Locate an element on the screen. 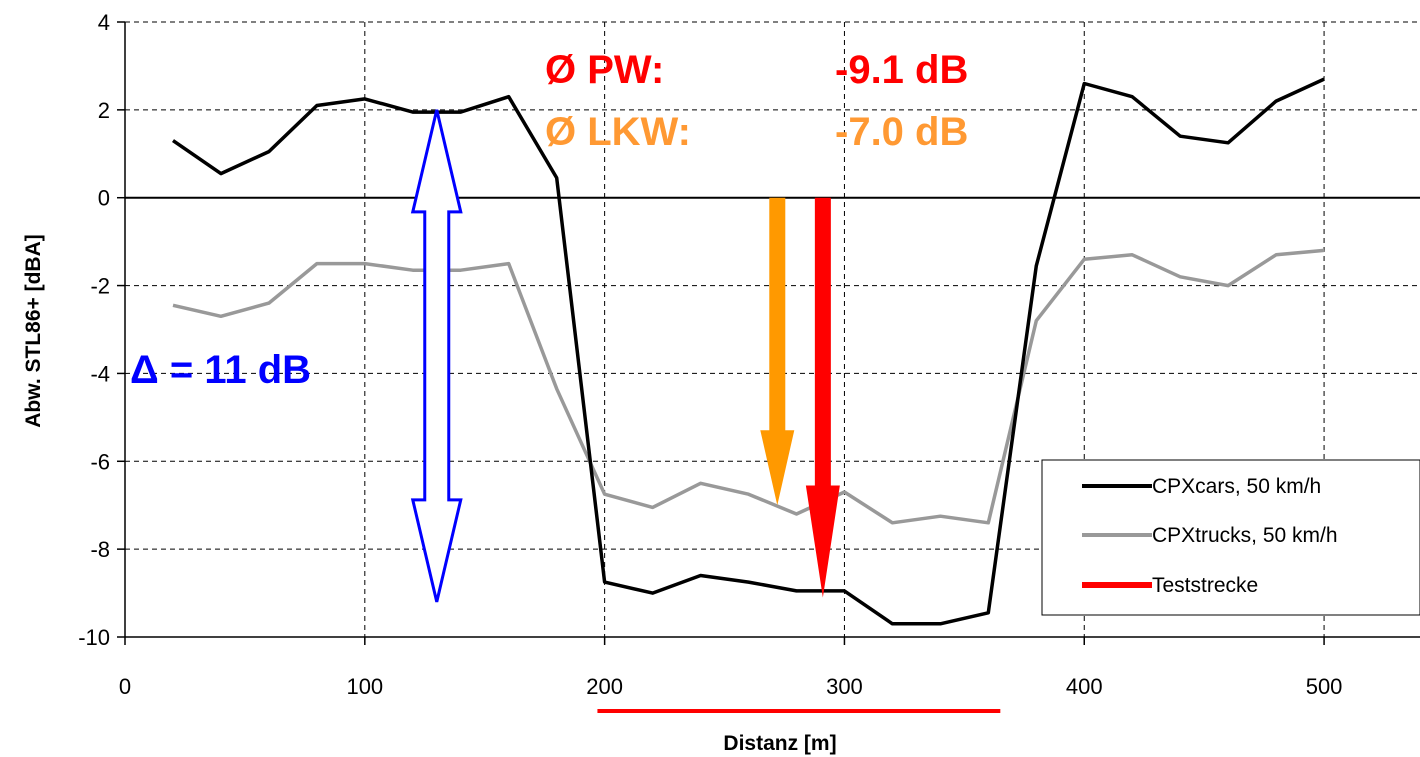  y-tick-label: -4 is located at coordinates (100, 373).